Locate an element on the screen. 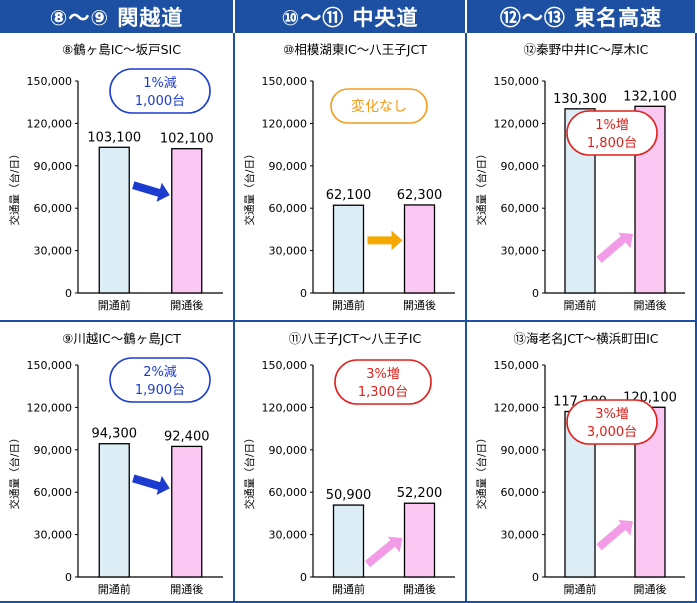 The height and width of the screenshot is (603, 697). data-label: 102,100 is located at coordinates (187, 139).